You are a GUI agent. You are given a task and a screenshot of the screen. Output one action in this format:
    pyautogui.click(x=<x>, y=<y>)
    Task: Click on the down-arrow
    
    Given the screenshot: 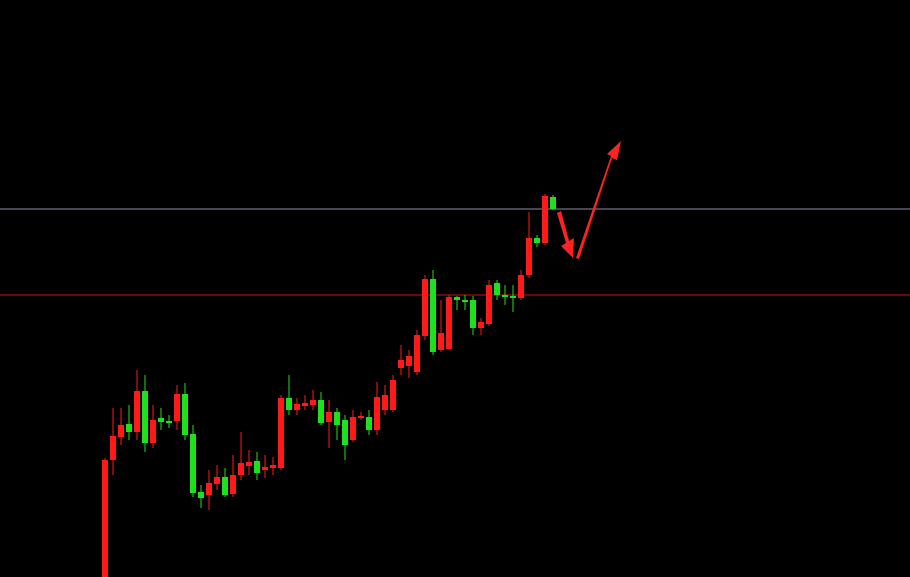 What is the action you would take?
    pyautogui.click(x=565, y=234)
    